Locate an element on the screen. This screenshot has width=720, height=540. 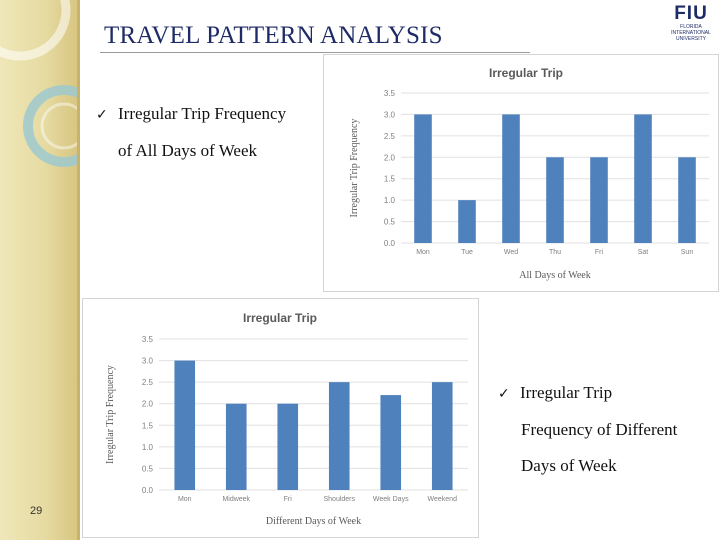
x-axis-label: All Days of Week is located at coordinates (555, 275).